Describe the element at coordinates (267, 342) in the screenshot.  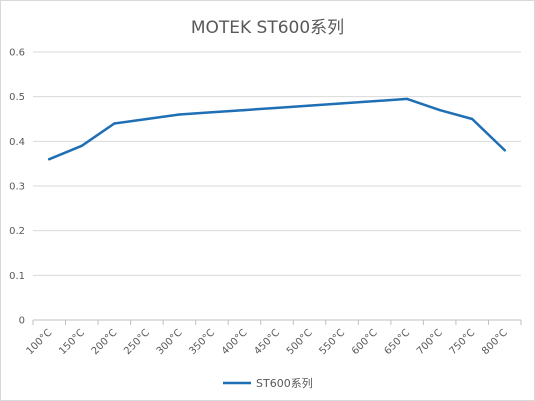
I see `x-tick-label: 450°C` at that location.